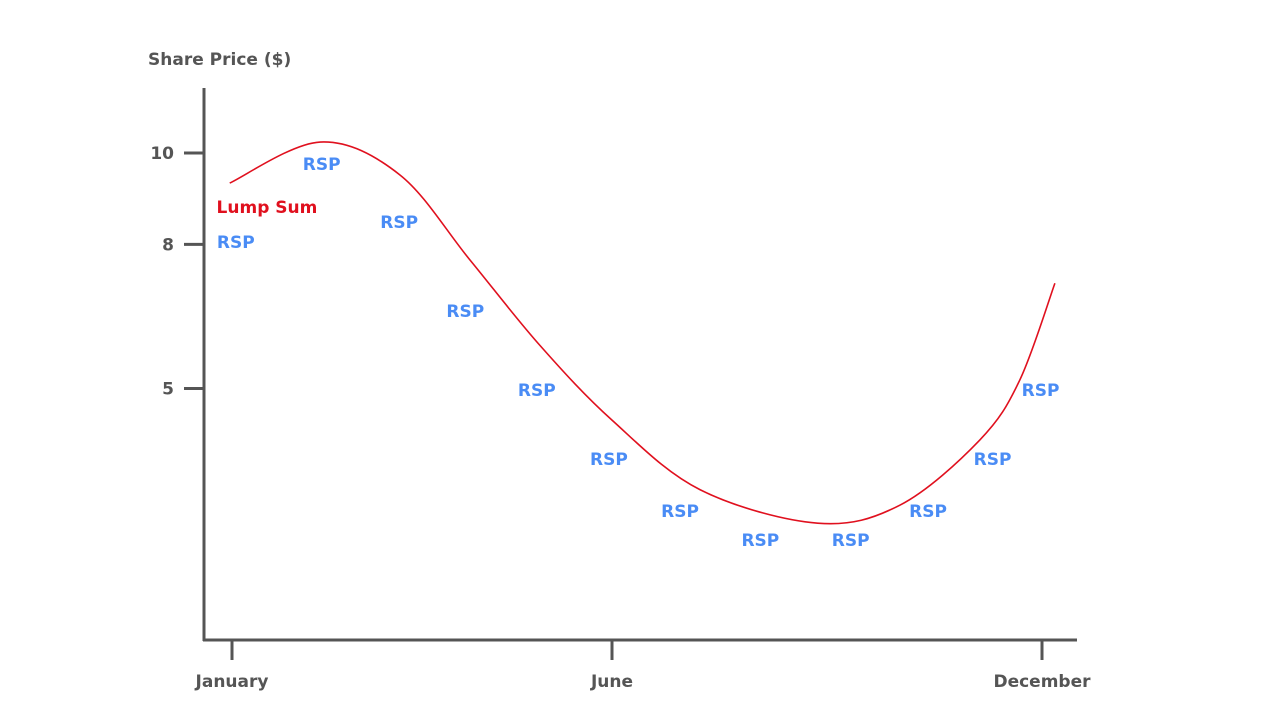 This screenshot has width=1280, height=720. What do you see at coordinates (168, 245) in the screenshot?
I see `y-tick-label: 8` at bounding box center [168, 245].